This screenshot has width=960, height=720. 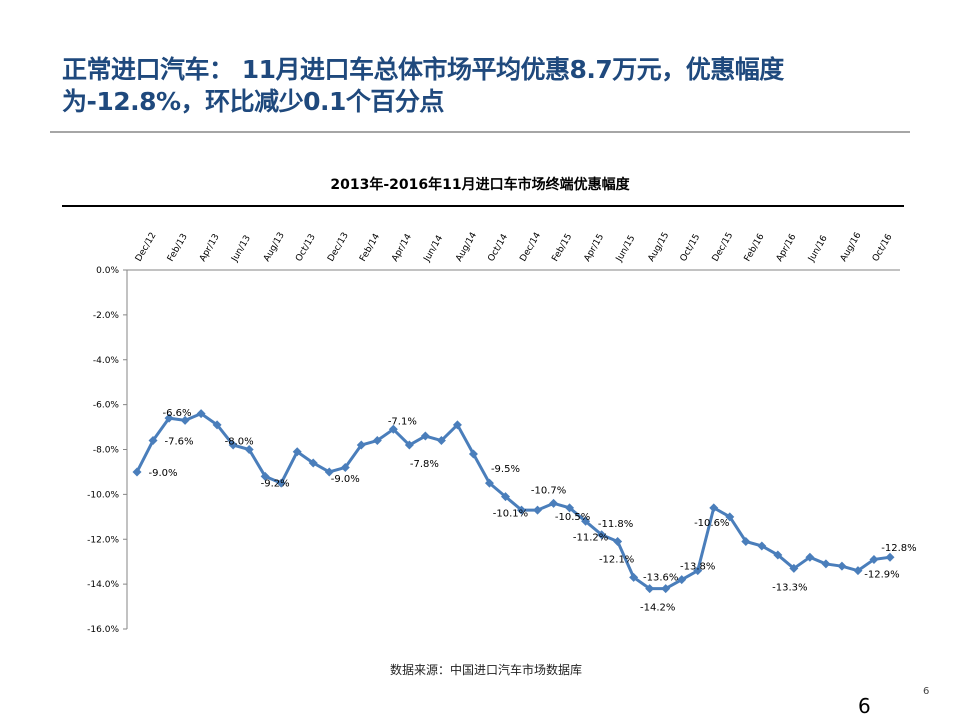 I want to click on page-number: 6, so click(x=864, y=706).